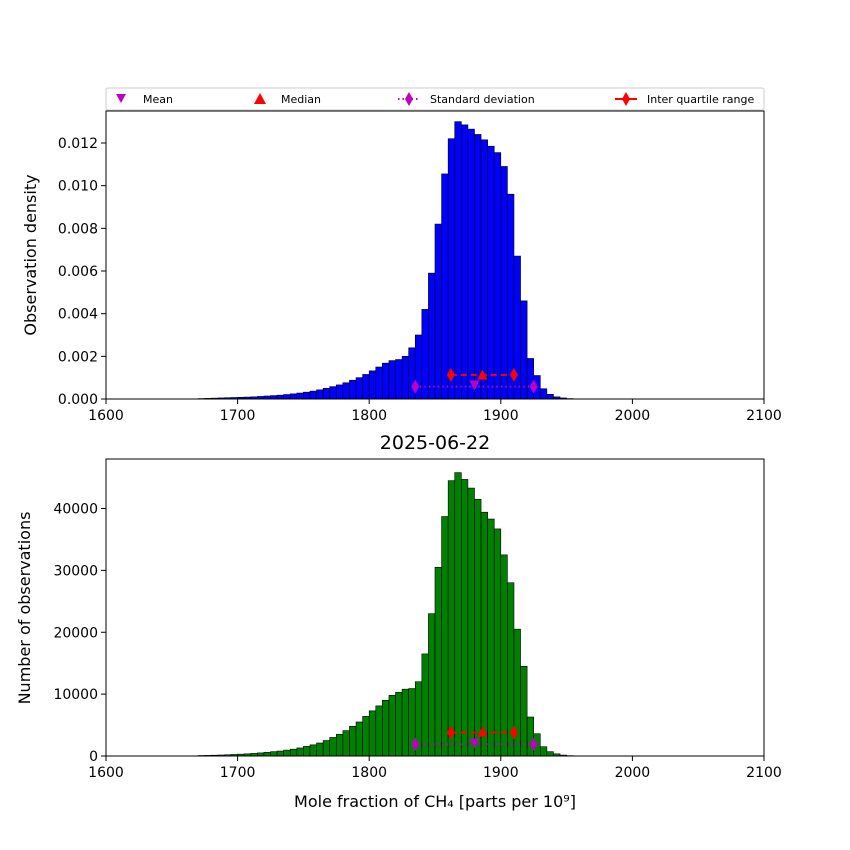  I want to click on top-y-tick-label: 0.006, so click(78, 272).